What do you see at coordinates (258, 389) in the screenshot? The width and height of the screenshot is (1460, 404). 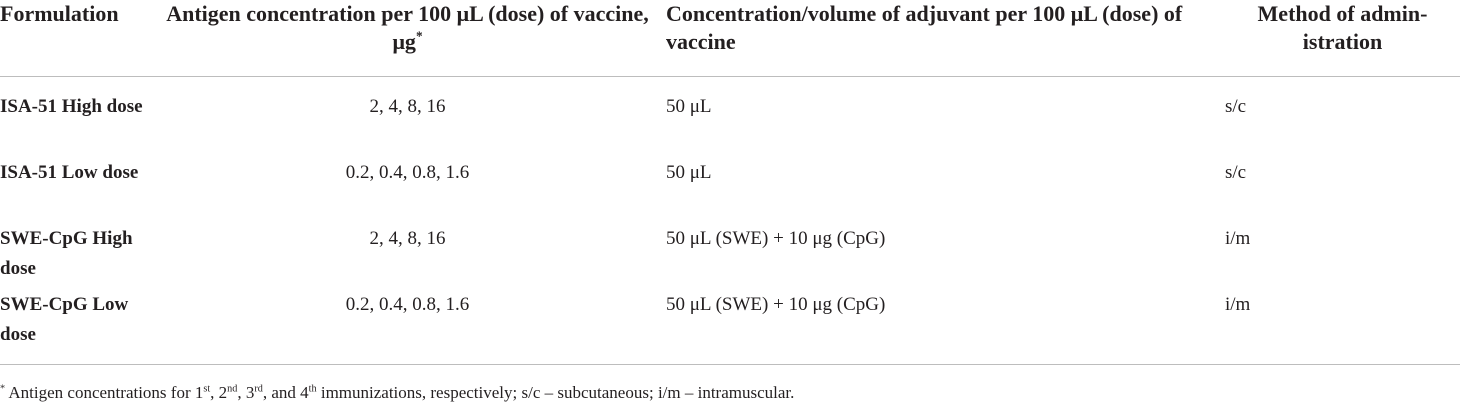 I see `ordinal-suffix: rd` at bounding box center [258, 389].